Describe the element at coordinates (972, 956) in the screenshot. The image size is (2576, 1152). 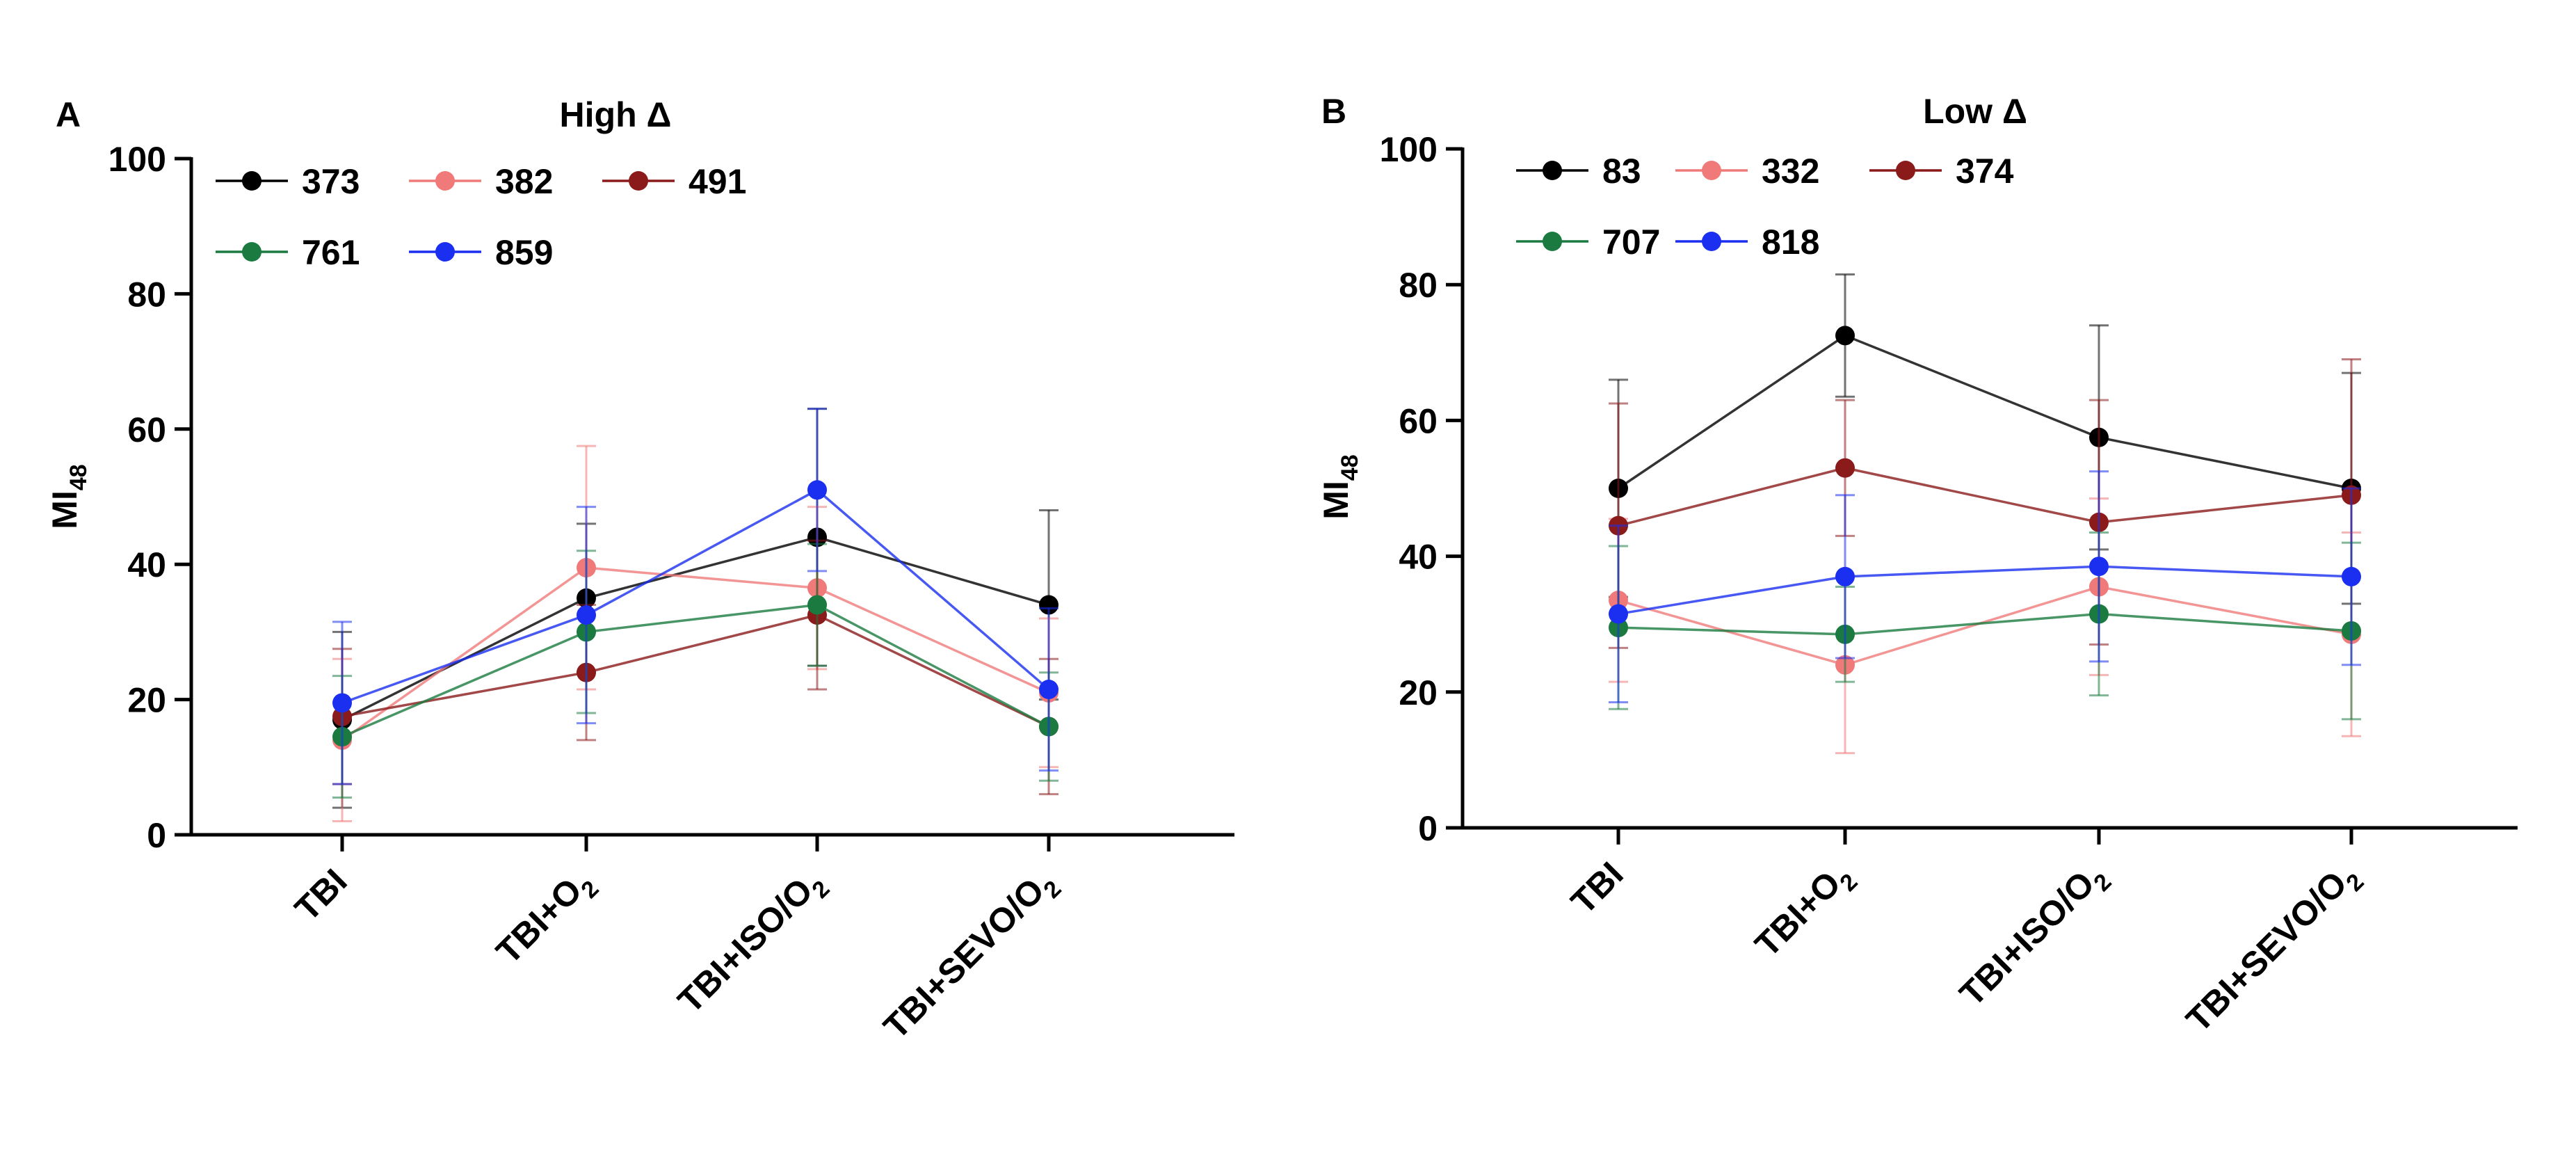
I see `panel-a-x-tick-label-tbi-sevo-o2: TBI+SEVO/O2` at that location.